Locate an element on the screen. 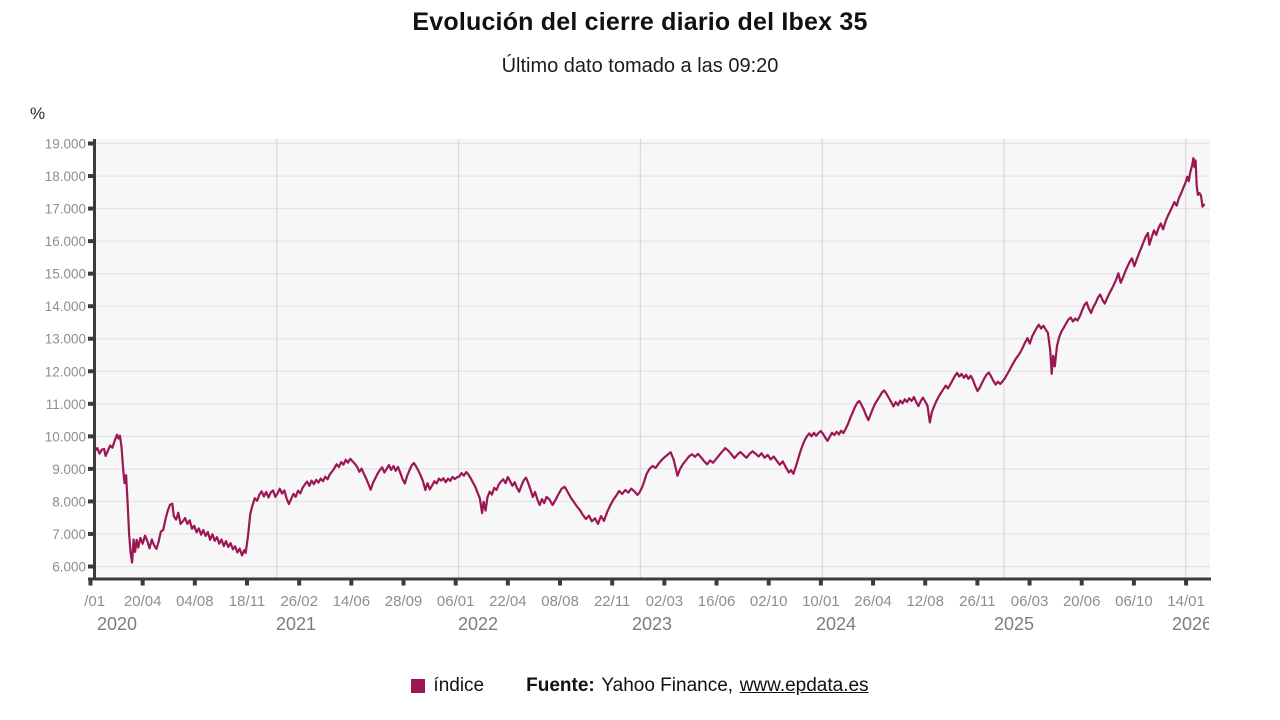  x-tick-label: 14/01 is located at coordinates (1186, 601).